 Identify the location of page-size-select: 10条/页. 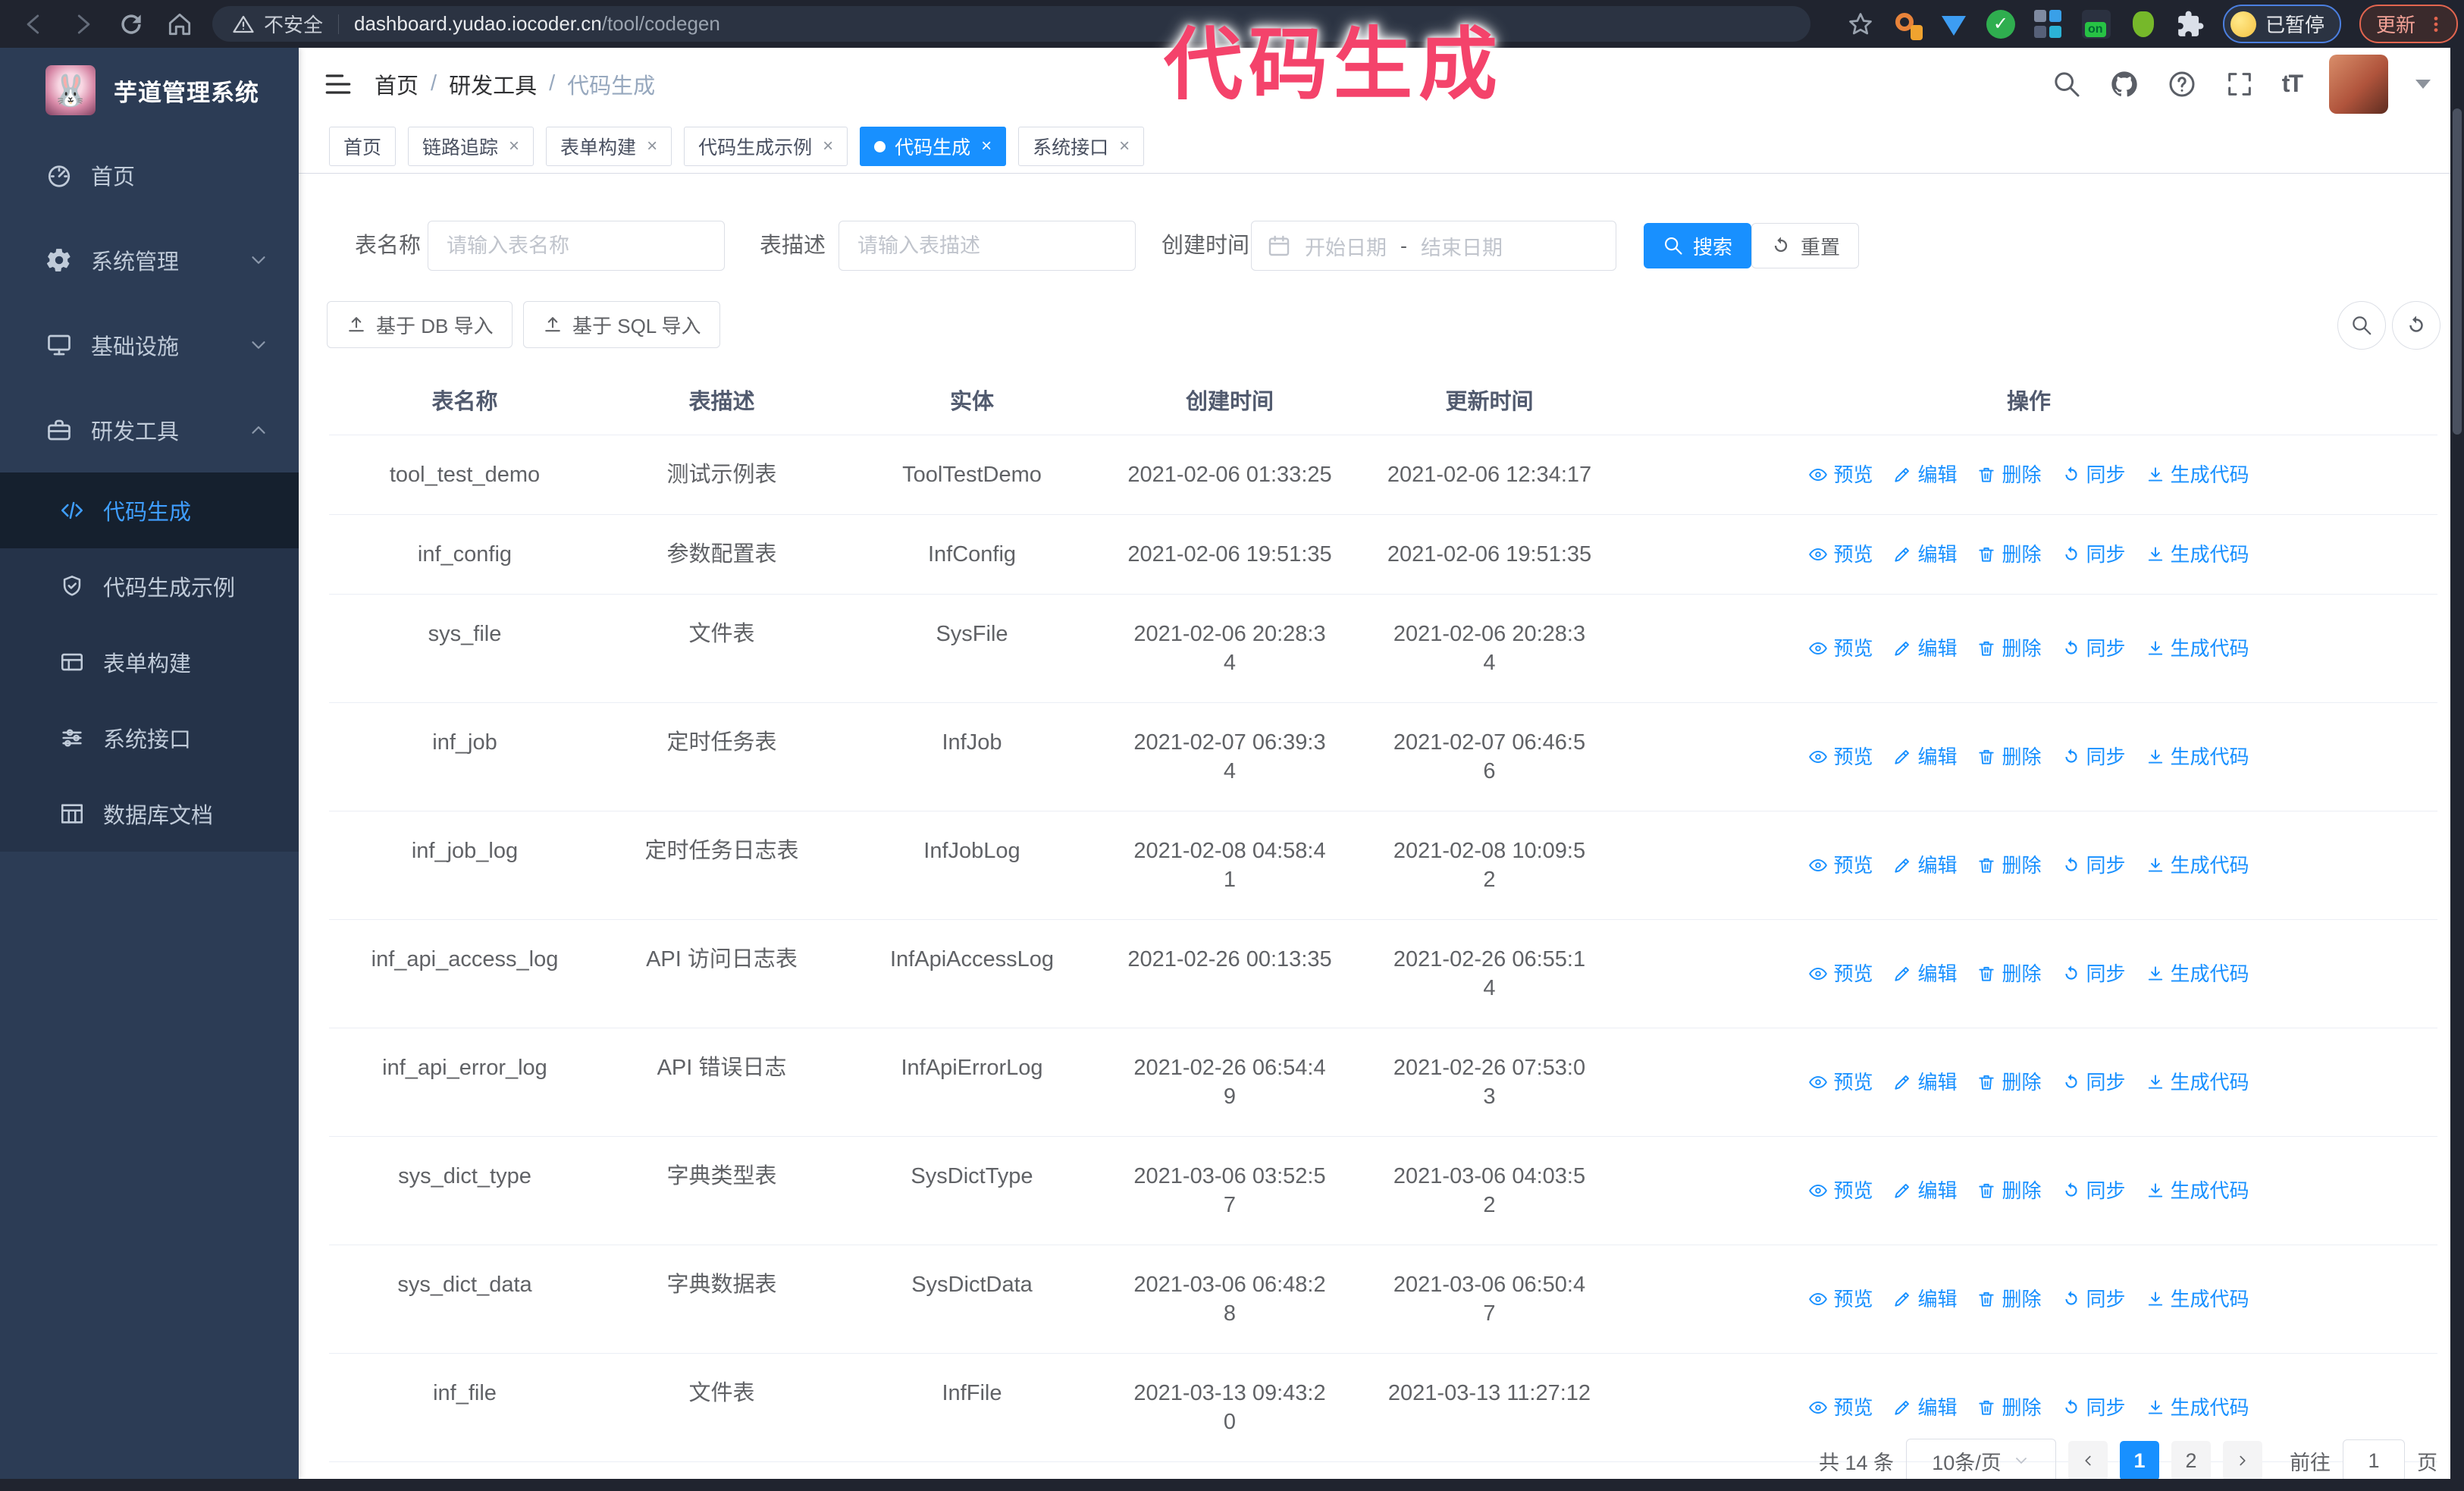
(1981, 1461).